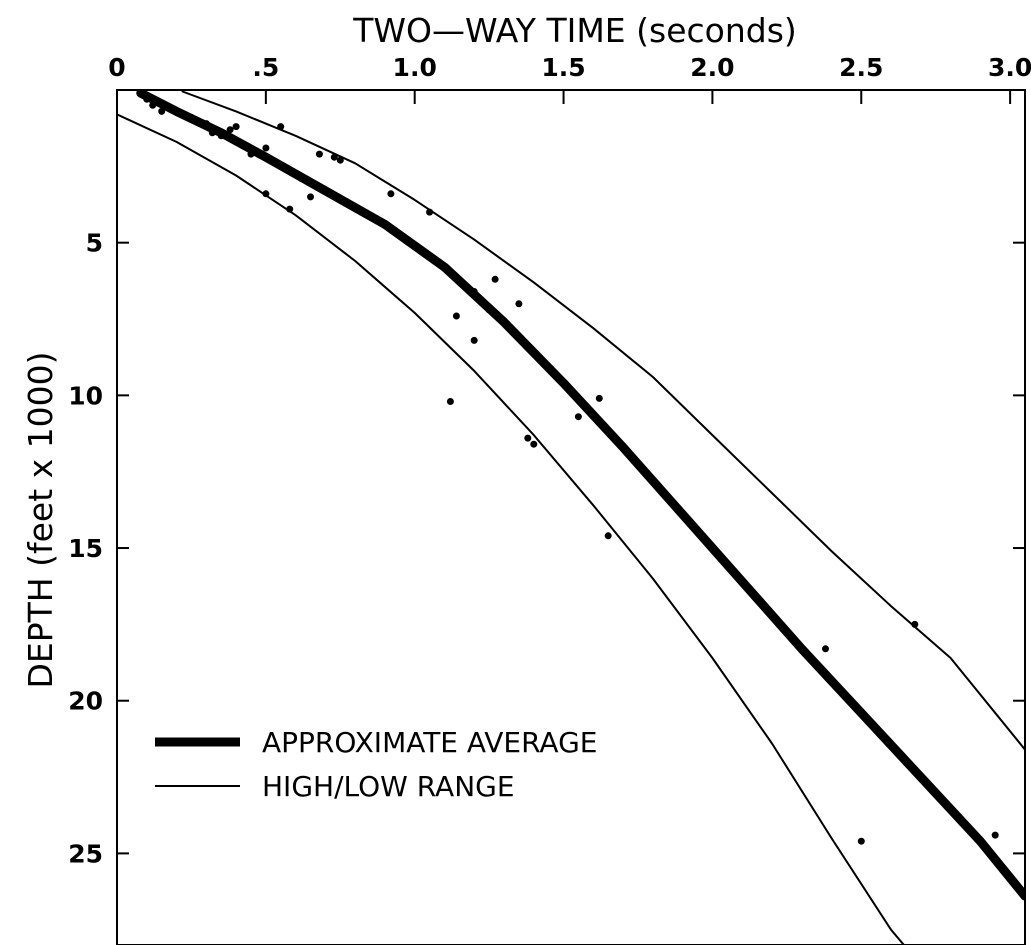 The height and width of the screenshot is (945, 1031). Describe the element at coordinates (85, 701) in the screenshot. I see `y-tick-label: 20` at that location.